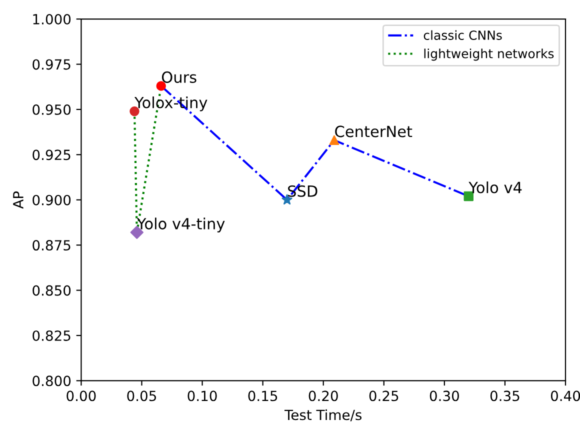  I want to click on x-tick-label: 0.20, so click(323, 396).